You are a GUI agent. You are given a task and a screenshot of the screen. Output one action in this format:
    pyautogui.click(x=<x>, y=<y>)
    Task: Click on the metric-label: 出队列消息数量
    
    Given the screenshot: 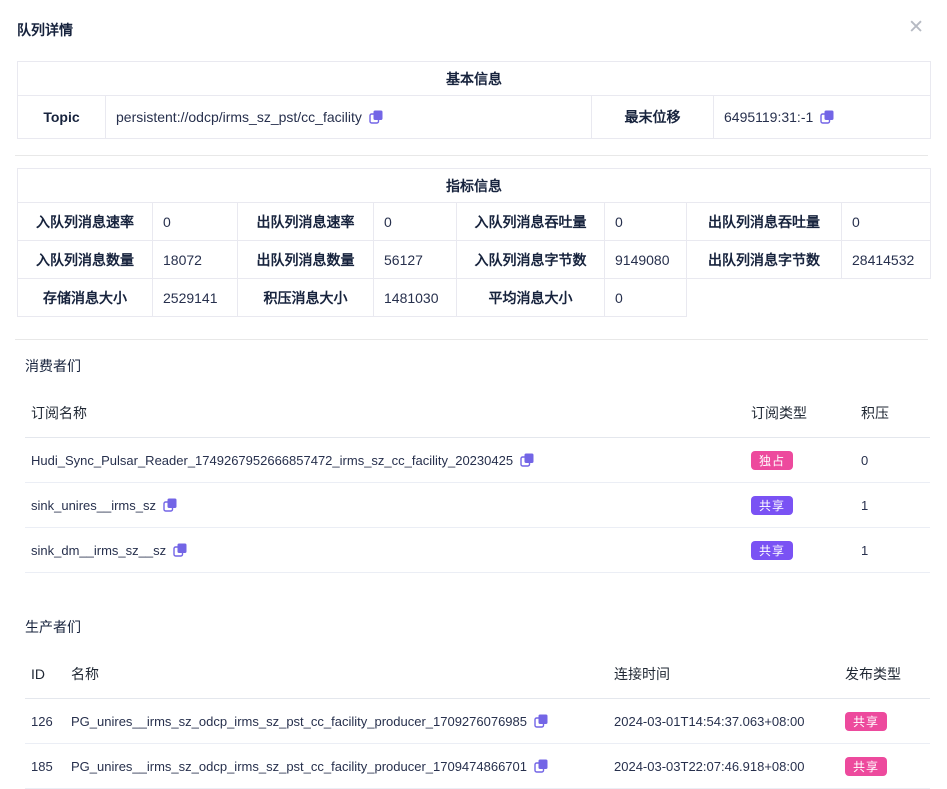 What is the action you would take?
    pyautogui.click(x=305, y=259)
    